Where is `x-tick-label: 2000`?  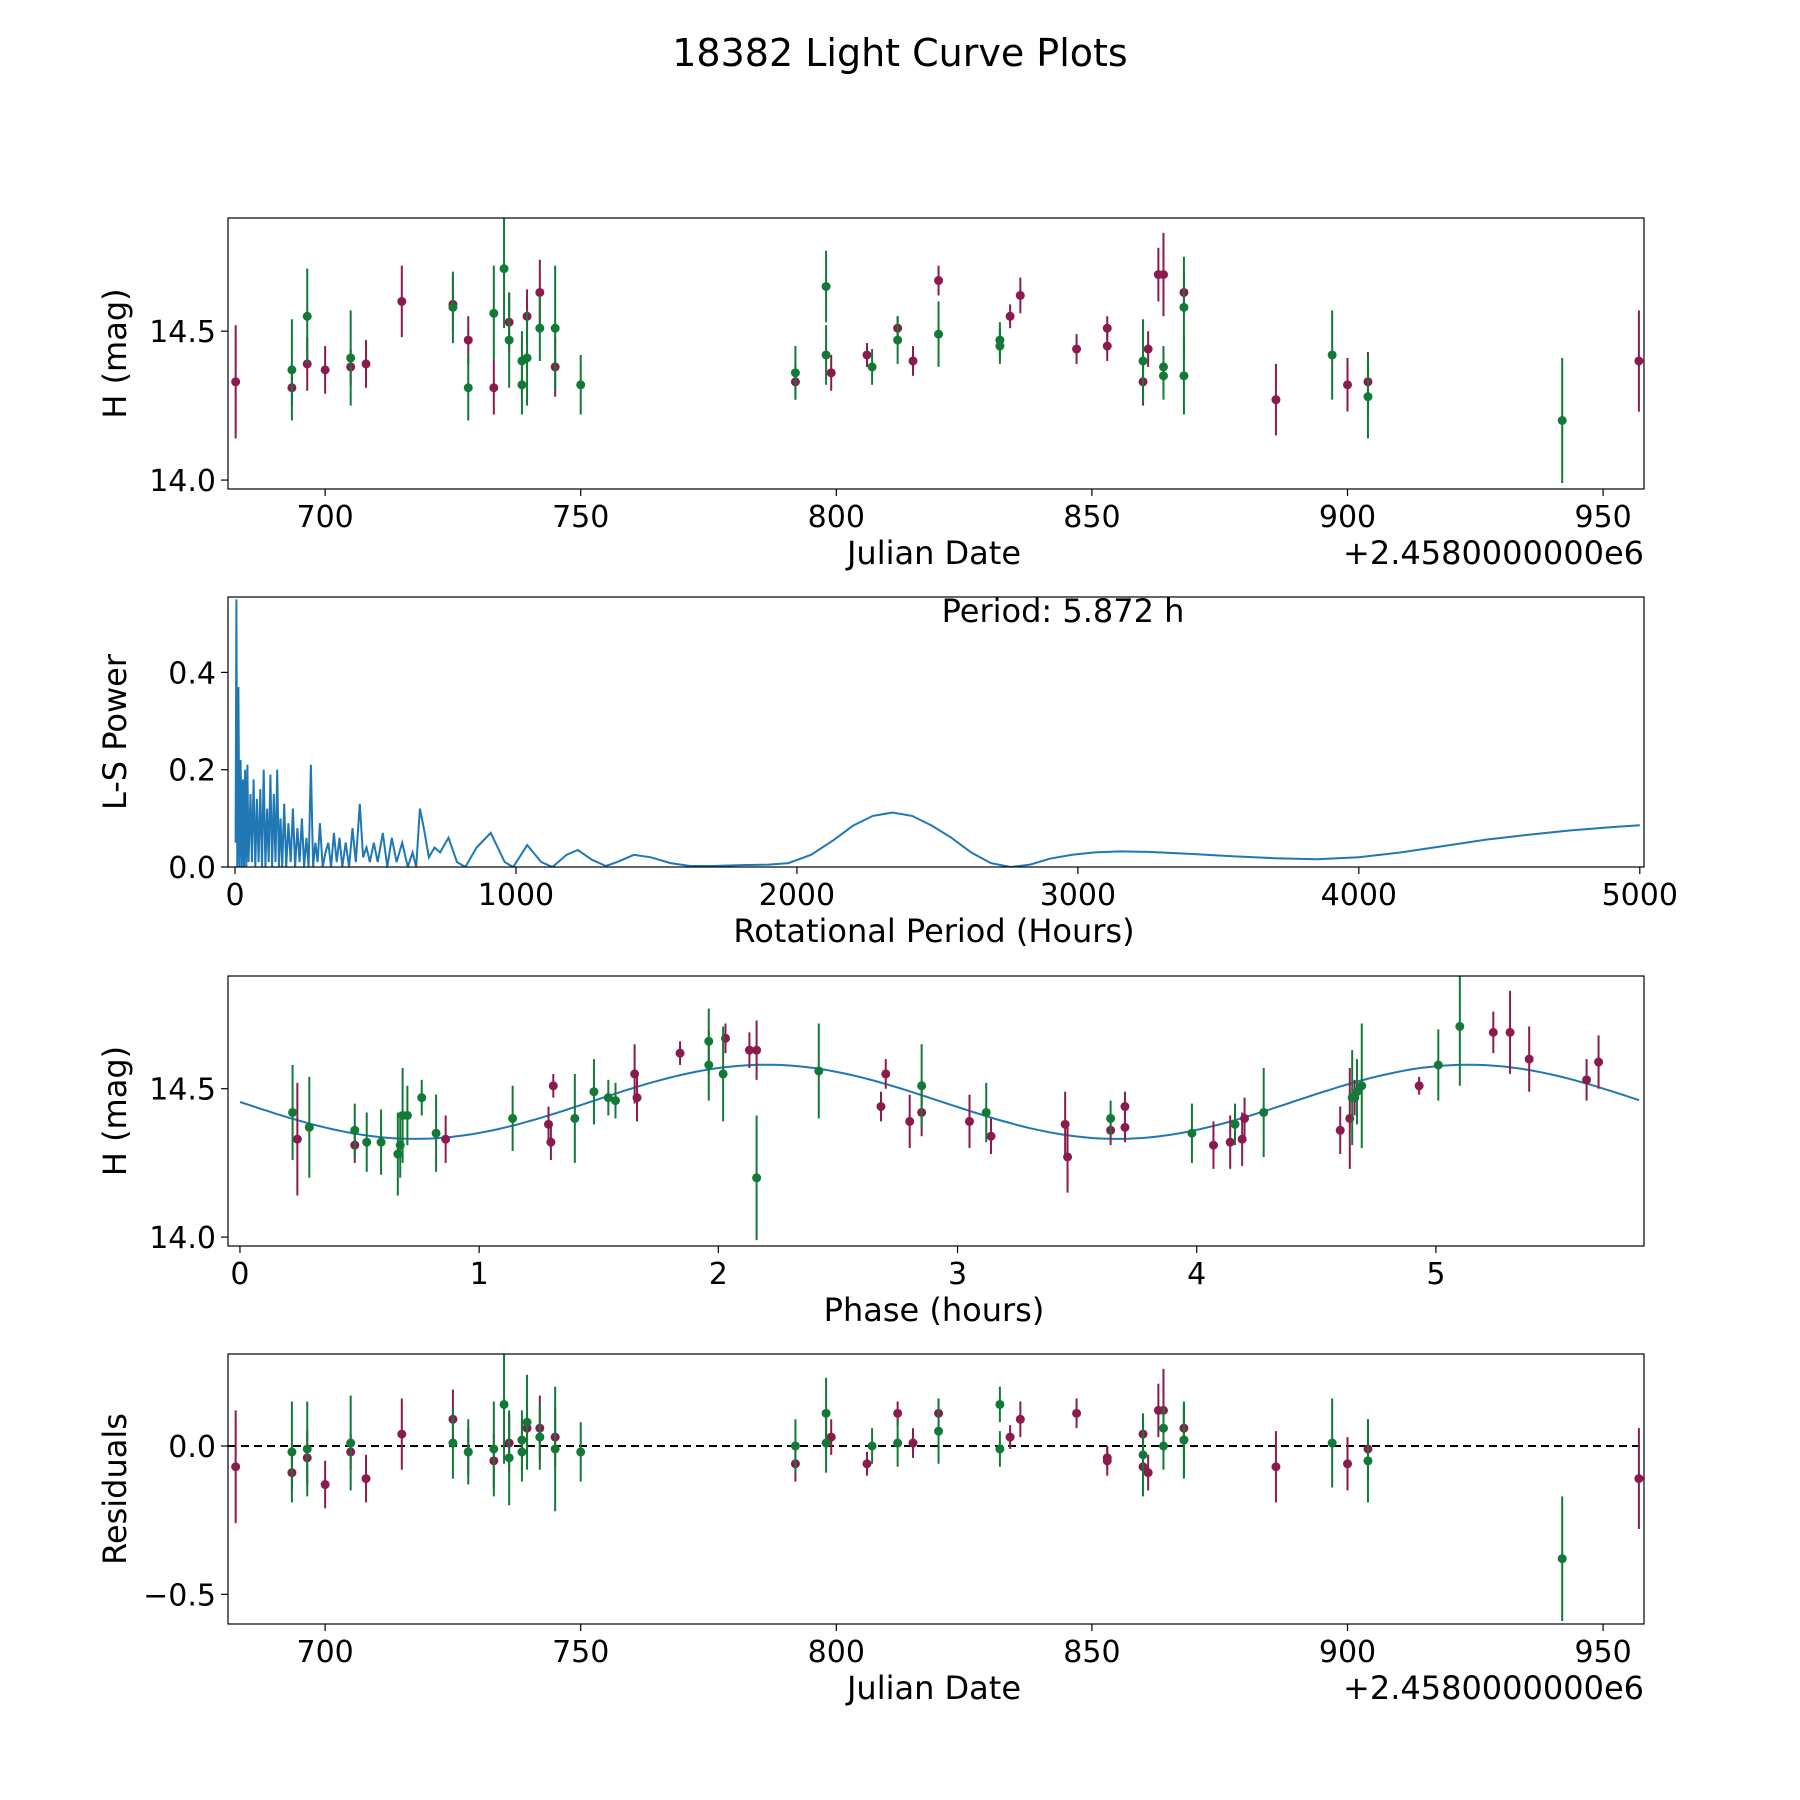
x-tick-label: 2000 is located at coordinates (797, 895).